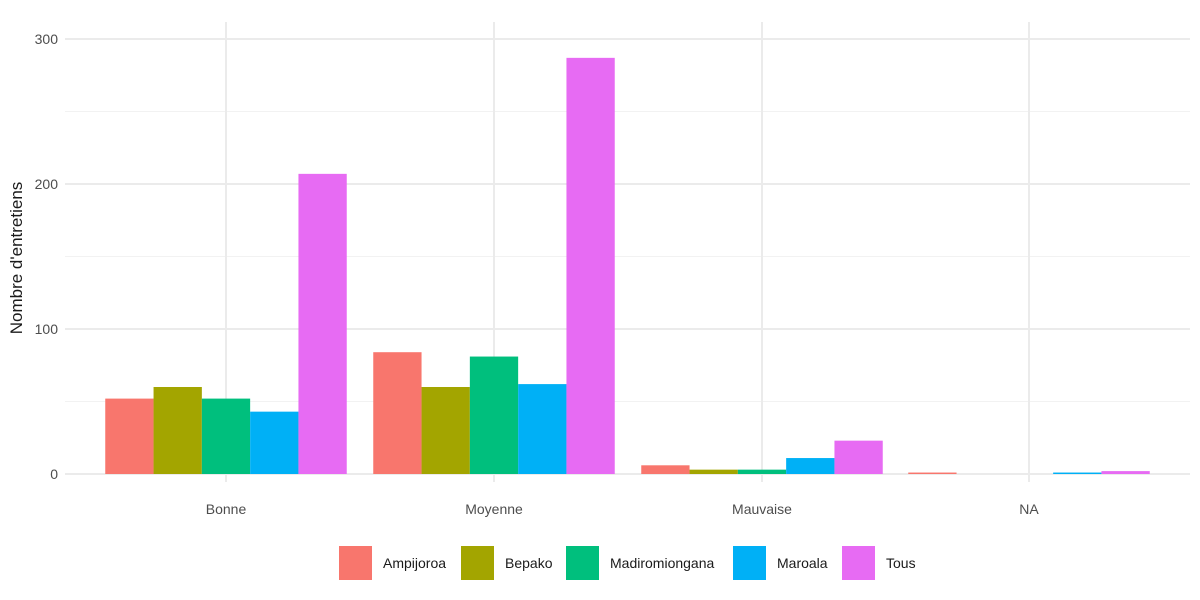  Describe the element at coordinates (445, 430) in the screenshot. I see `bar-bepako-moyenne` at that location.